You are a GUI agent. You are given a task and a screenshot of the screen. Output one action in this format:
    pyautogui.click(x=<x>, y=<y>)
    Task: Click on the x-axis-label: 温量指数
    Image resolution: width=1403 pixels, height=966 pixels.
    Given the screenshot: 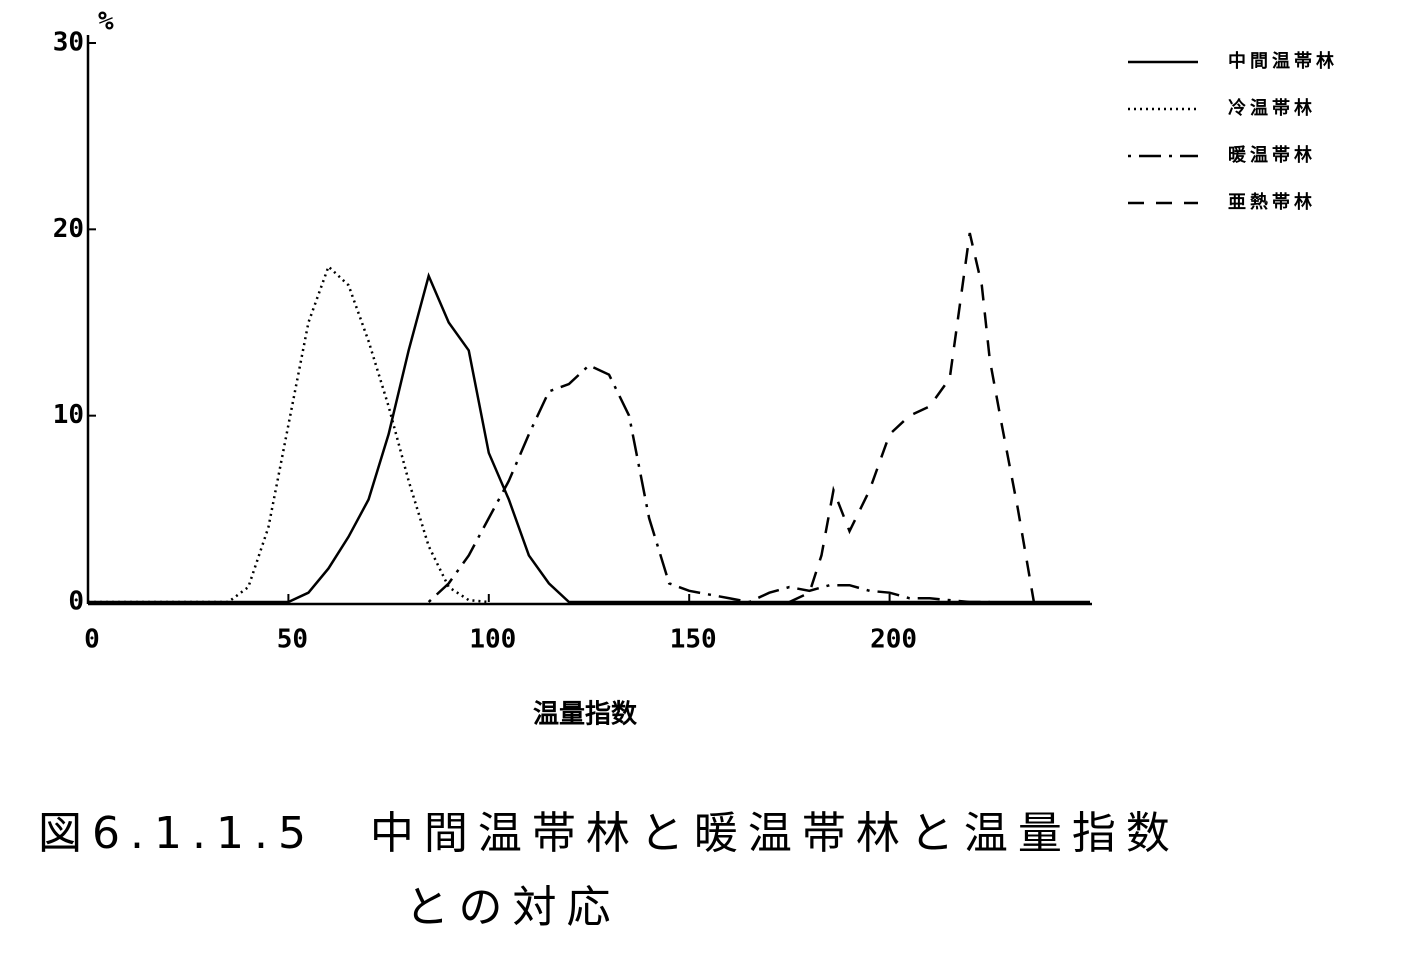 What is the action you would take?
    pyautogui.click(x=585, y=715)
    